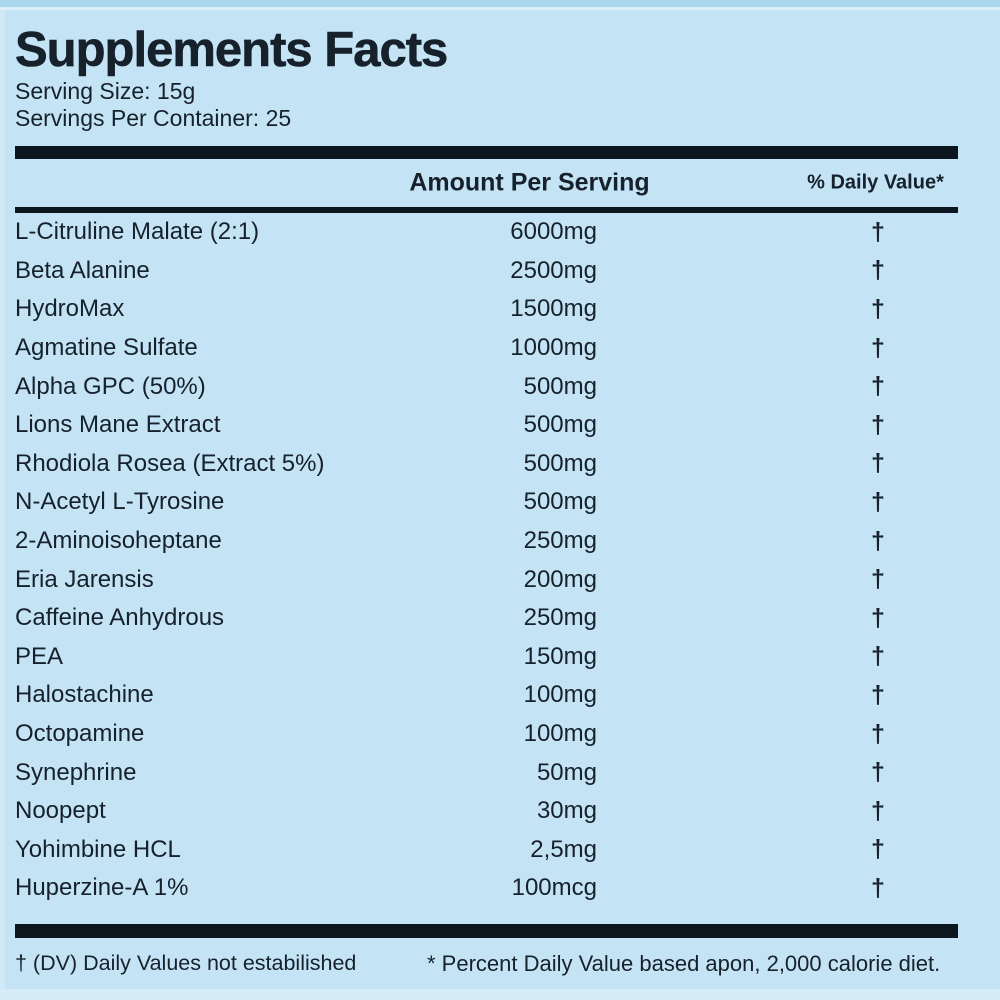 This screenshot has width=1000, height=1000. What do you see at coordinates (486, 850) in the screenshot?
I see `table-row: Yohimbine HCL 2,5mg †` at bounding box center [486, 850].